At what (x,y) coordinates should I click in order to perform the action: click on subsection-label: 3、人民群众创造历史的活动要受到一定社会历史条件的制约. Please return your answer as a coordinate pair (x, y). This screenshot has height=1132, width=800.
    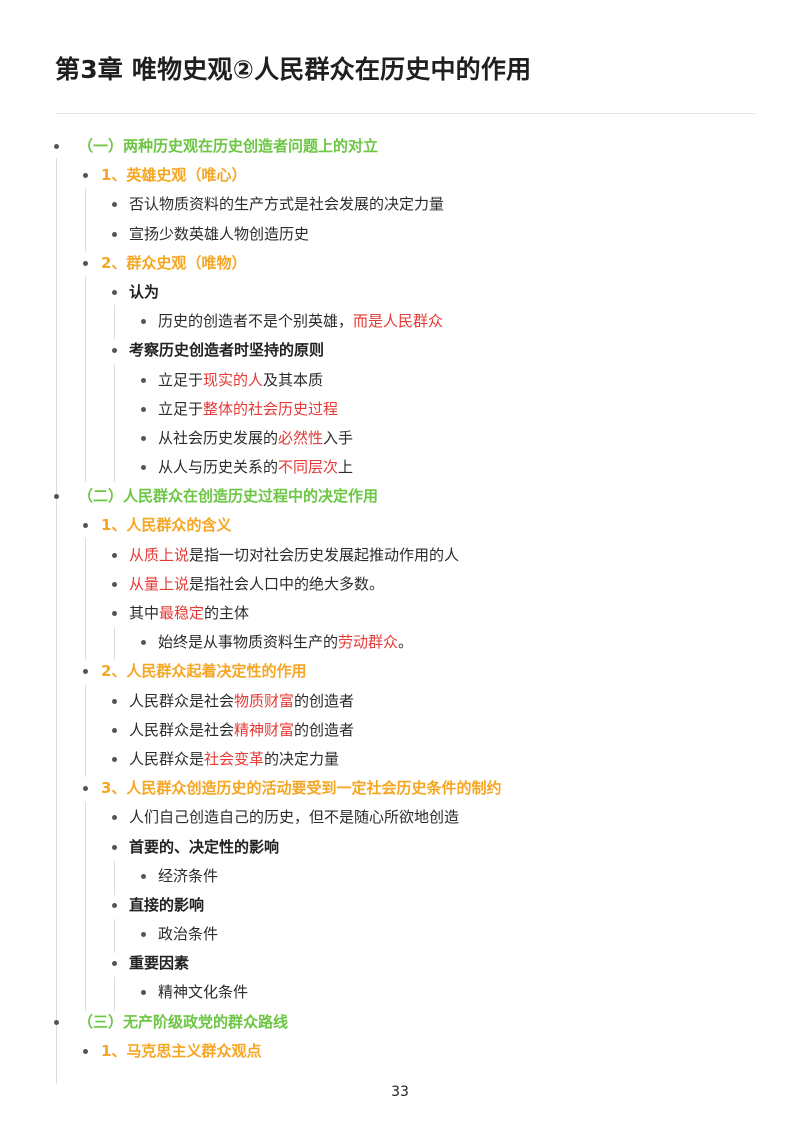
    Looking at the image, I should click on (301, 788).